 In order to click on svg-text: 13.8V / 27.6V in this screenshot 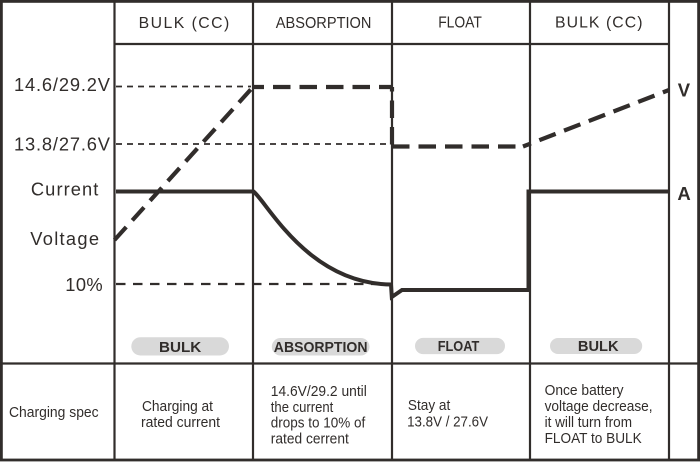, I will do `click(447, 422)`.